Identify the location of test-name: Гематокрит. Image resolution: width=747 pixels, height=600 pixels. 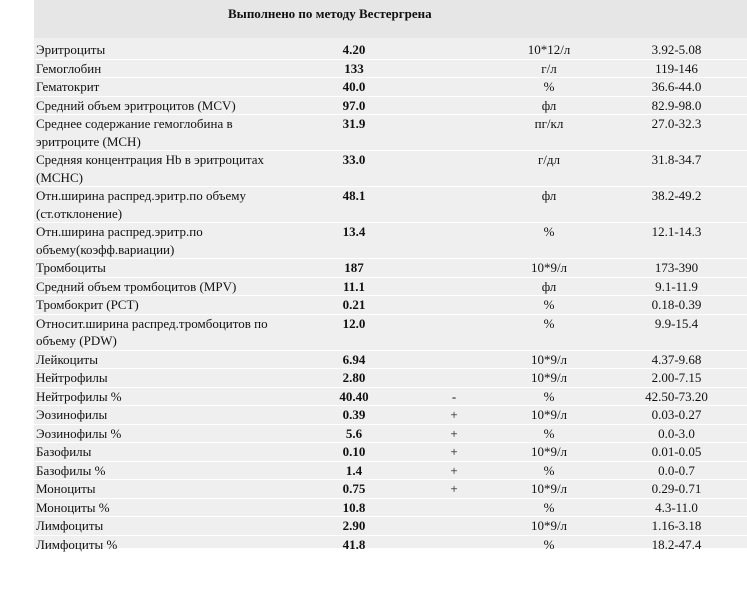
(68, 86).